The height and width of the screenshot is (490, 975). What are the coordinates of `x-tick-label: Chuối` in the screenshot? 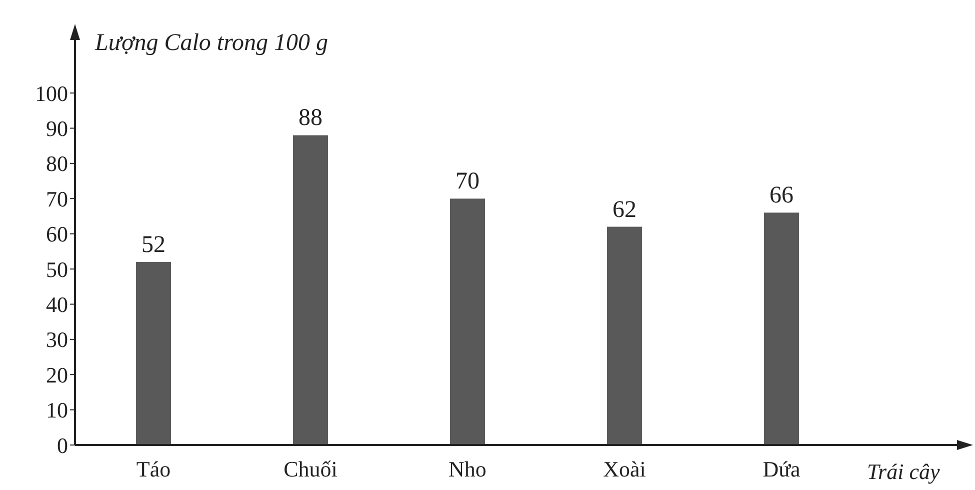 It's located at (311, 469).